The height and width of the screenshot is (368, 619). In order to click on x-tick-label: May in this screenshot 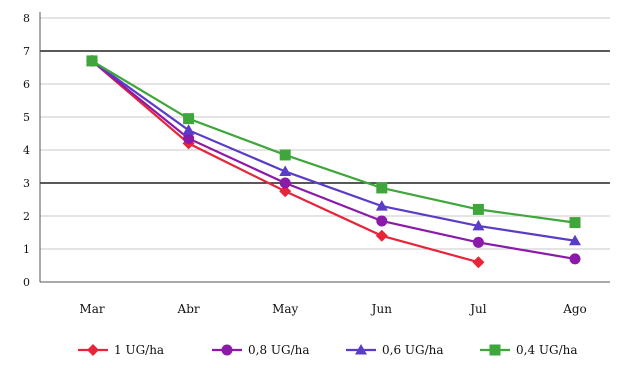, I will do `click(285, 309)`.